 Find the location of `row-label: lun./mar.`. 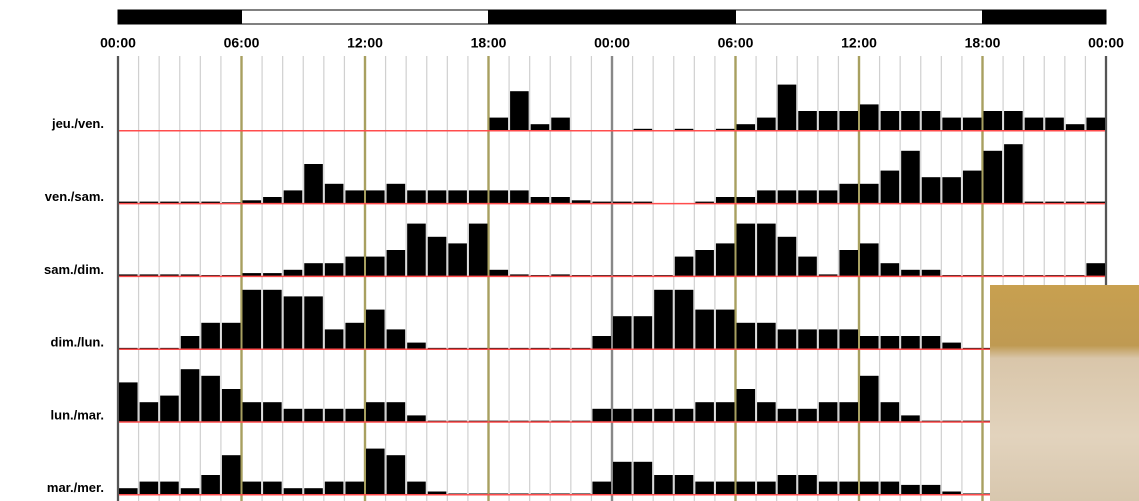

row-label: lun./mar. is located at coordinates (77, 414).